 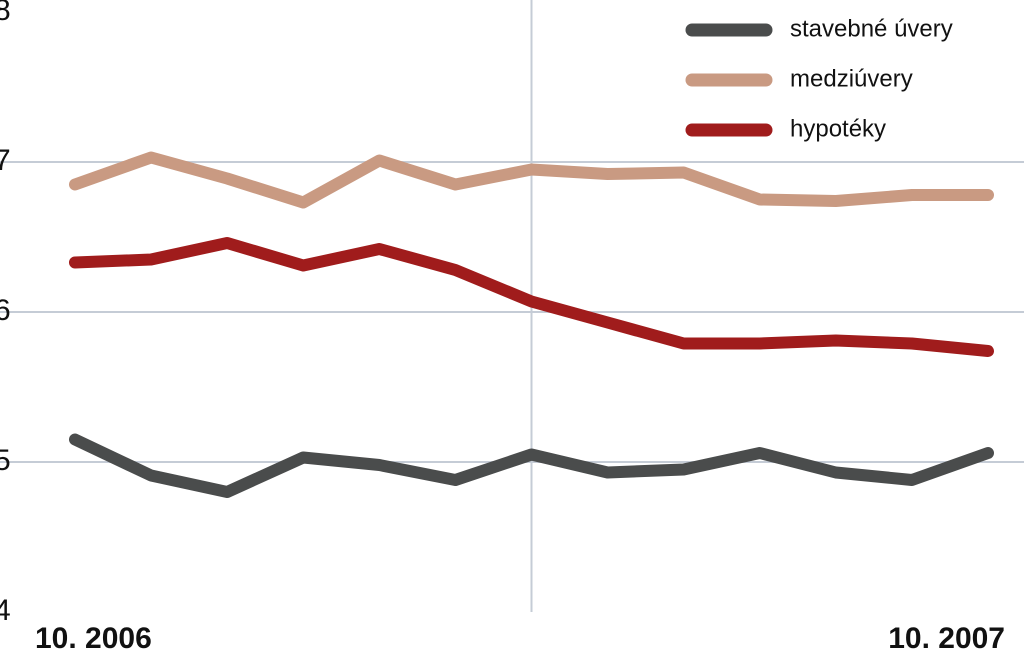 What do you see at coordinates (5, 13) in the screenshot?
I see `y-tick-label: 8` at bounding box center [5, 13].